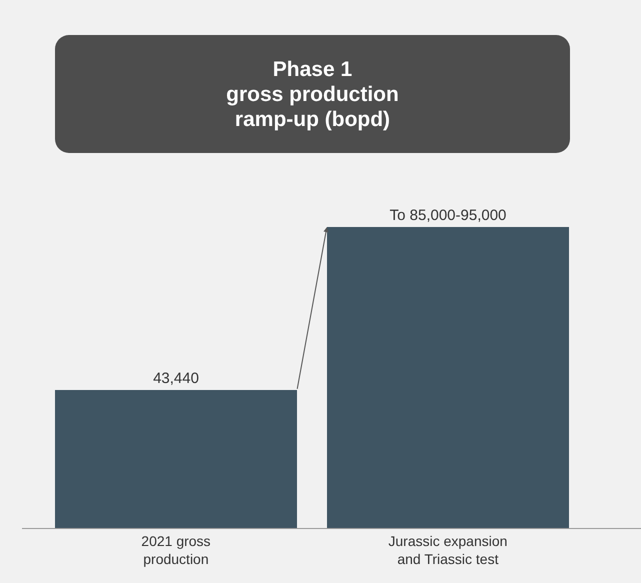  Describe the element at coordinates (448, 549) in the screenshot. I see `x-tick-label: Jurassic expansion and Triassic test` at that location.